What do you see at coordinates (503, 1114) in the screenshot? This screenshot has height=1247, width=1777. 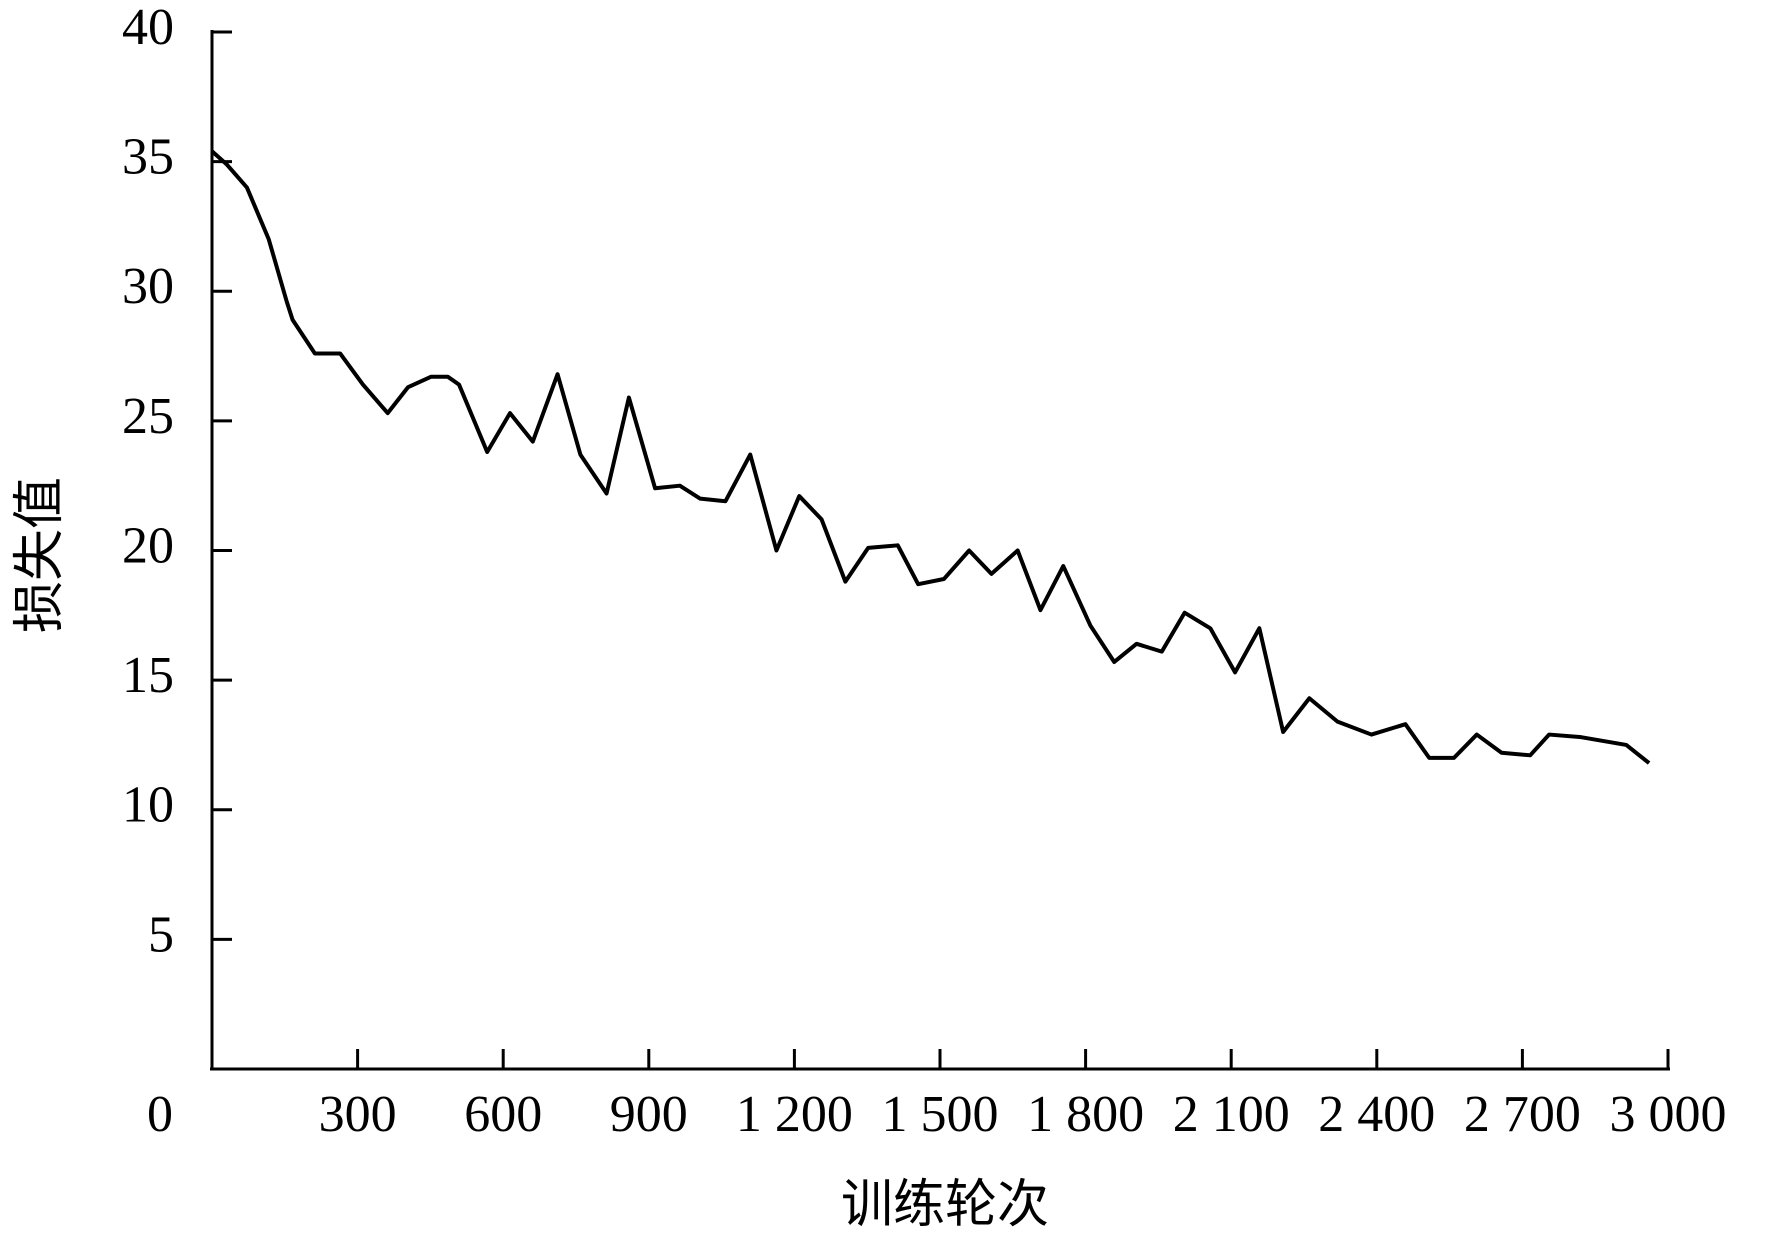 I see `x-tick-label: 600` at bounding box center [503, 1114].